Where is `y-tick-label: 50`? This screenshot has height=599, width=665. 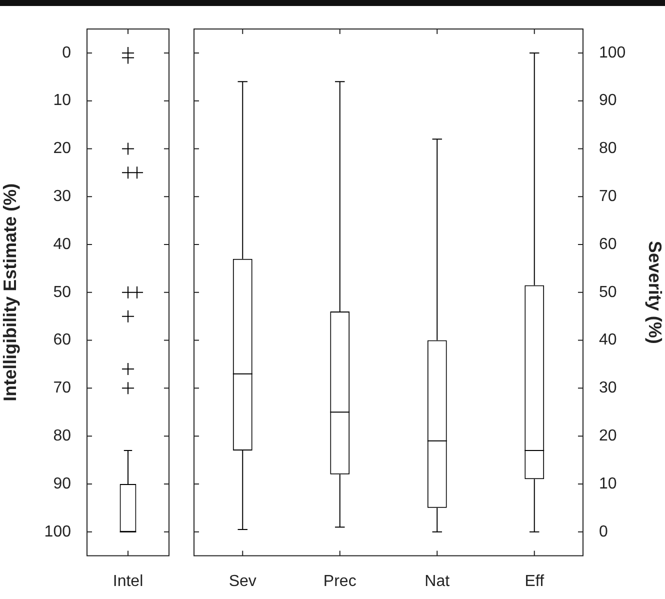 y-tick-label: 50 is located at coordinates (62, 292).